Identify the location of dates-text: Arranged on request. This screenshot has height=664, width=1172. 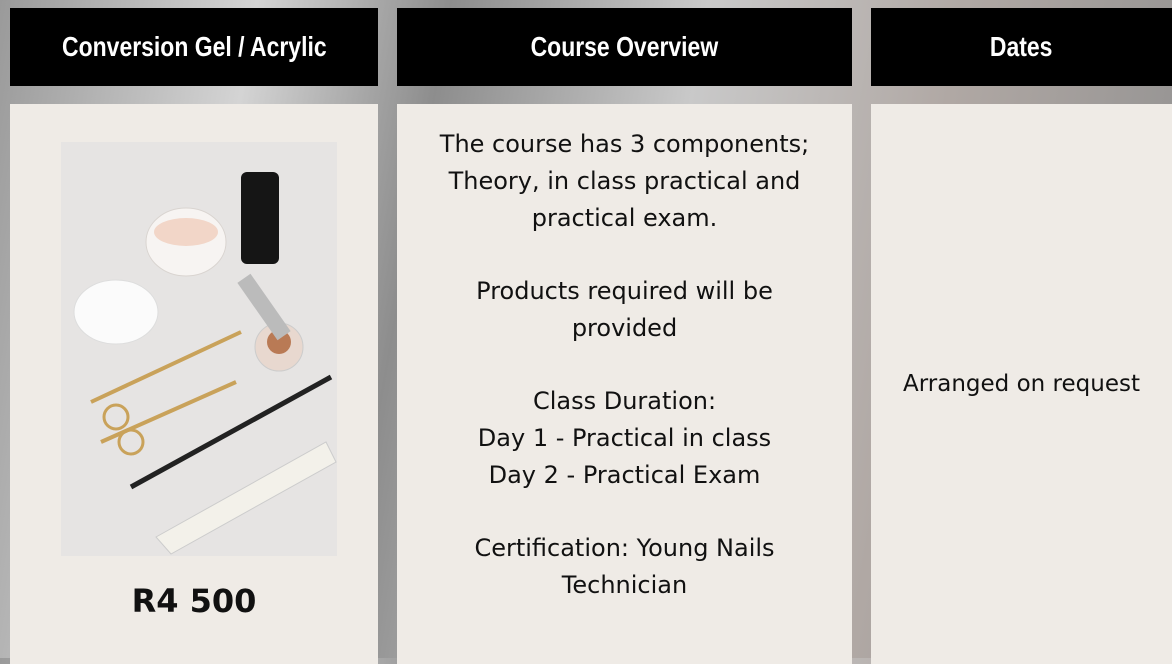
(1021, 384).